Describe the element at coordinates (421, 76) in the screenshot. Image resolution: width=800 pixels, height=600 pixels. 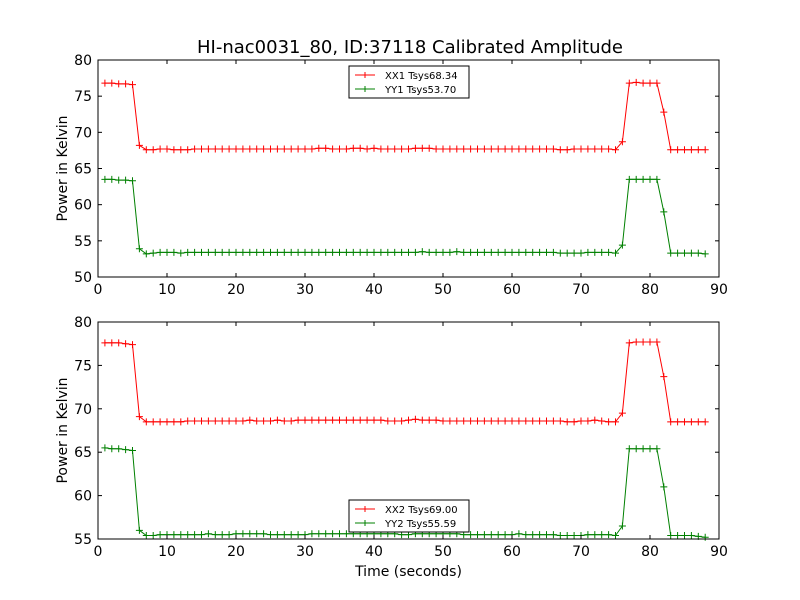
I see `legend-label: XX1 Tsys68.34` at that location.